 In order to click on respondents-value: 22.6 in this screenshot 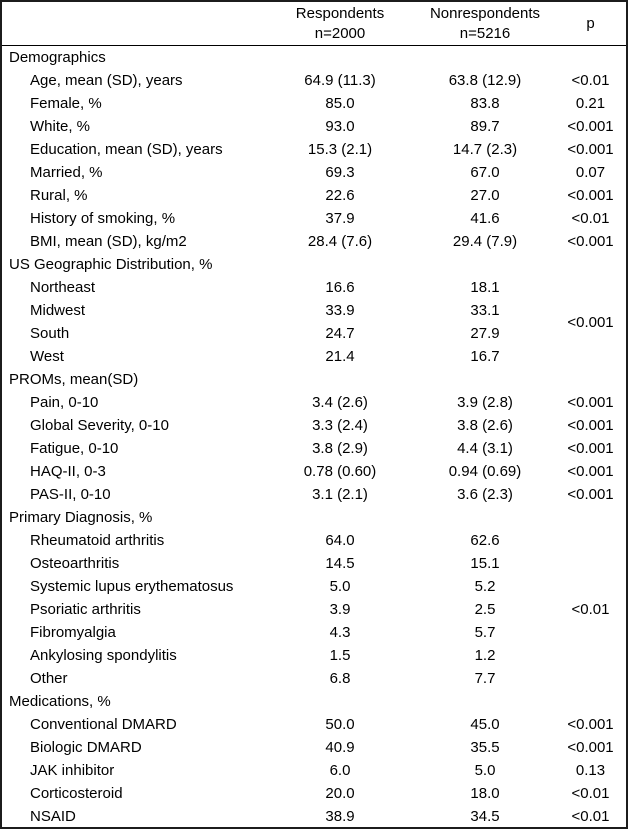, I will do `click(340, 195)`.